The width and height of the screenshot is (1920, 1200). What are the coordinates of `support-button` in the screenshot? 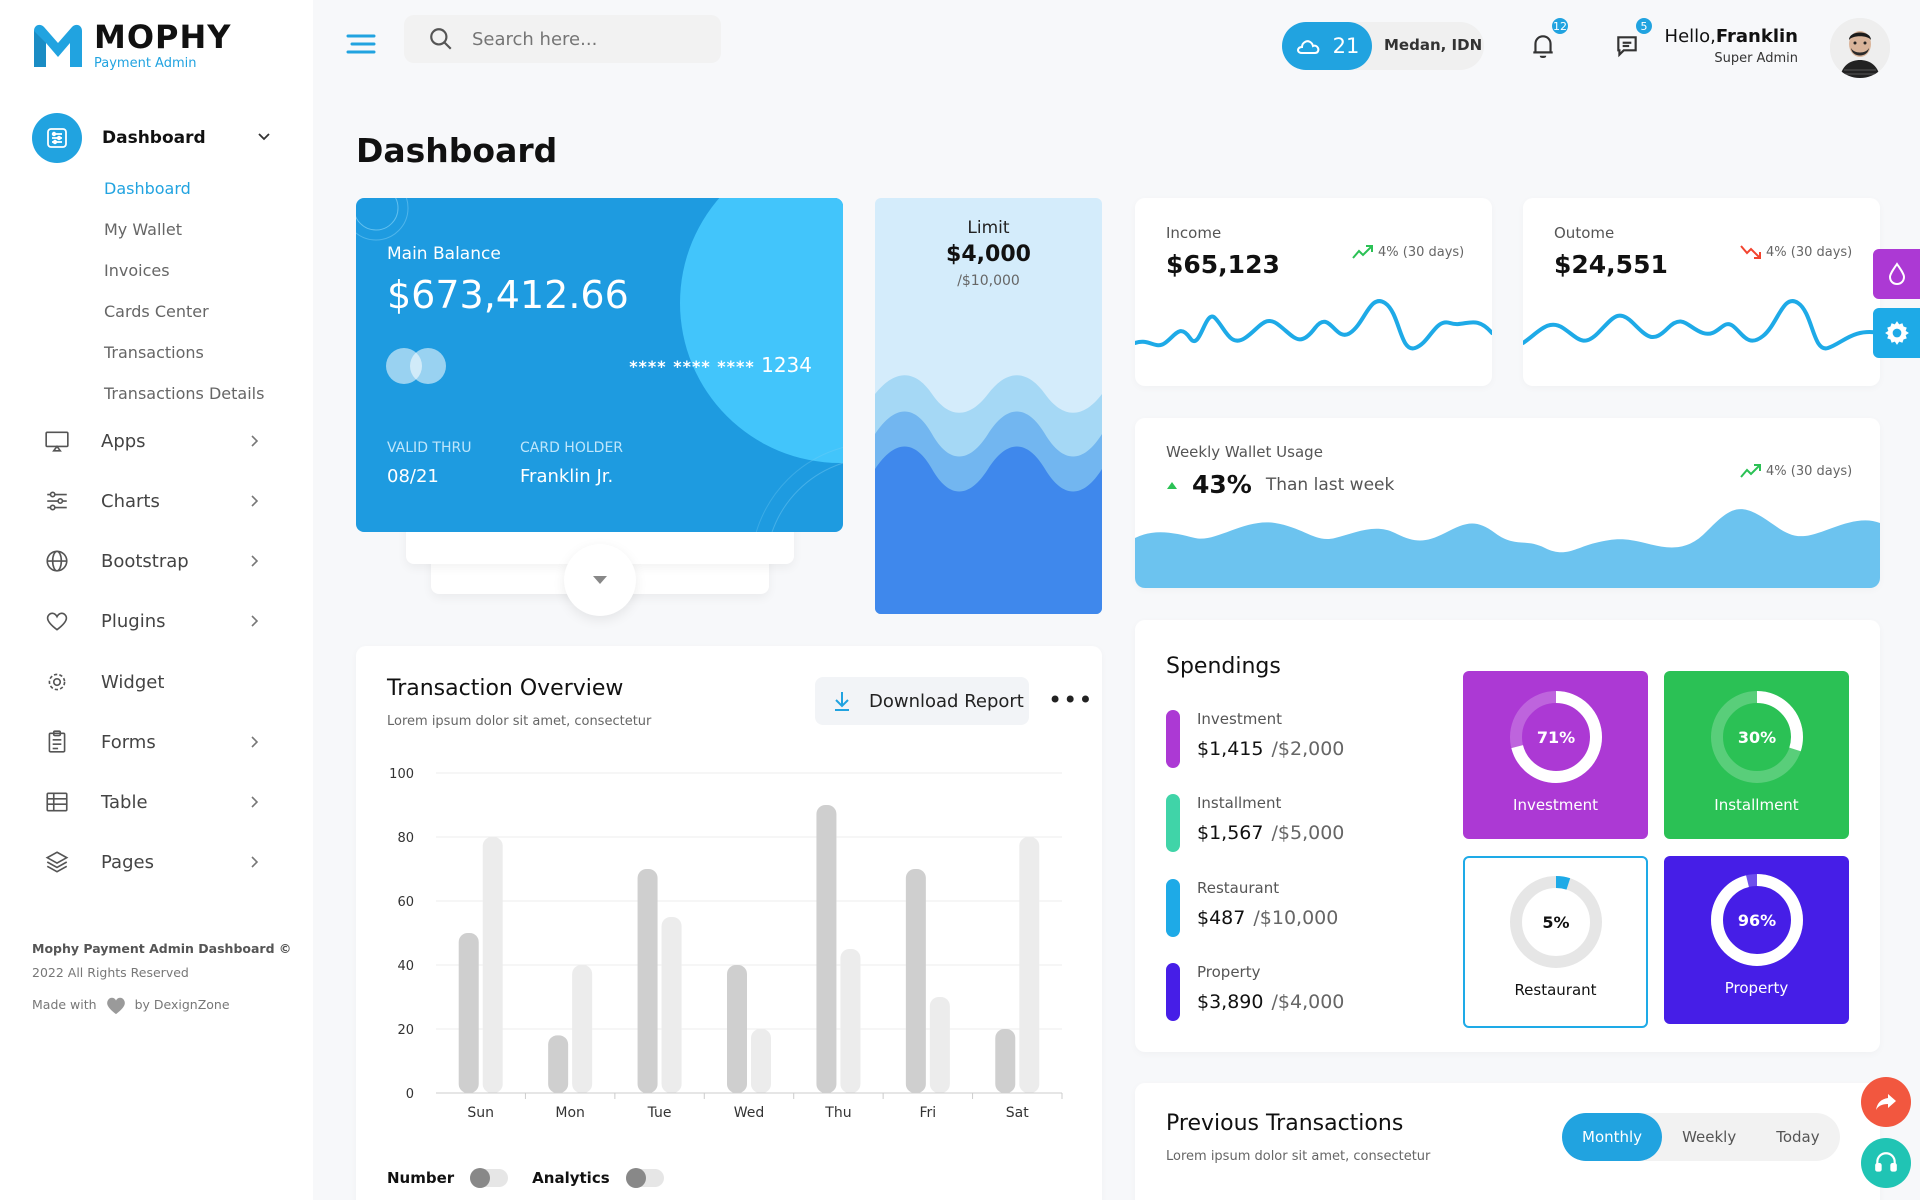 It's located at (1886, 1163).